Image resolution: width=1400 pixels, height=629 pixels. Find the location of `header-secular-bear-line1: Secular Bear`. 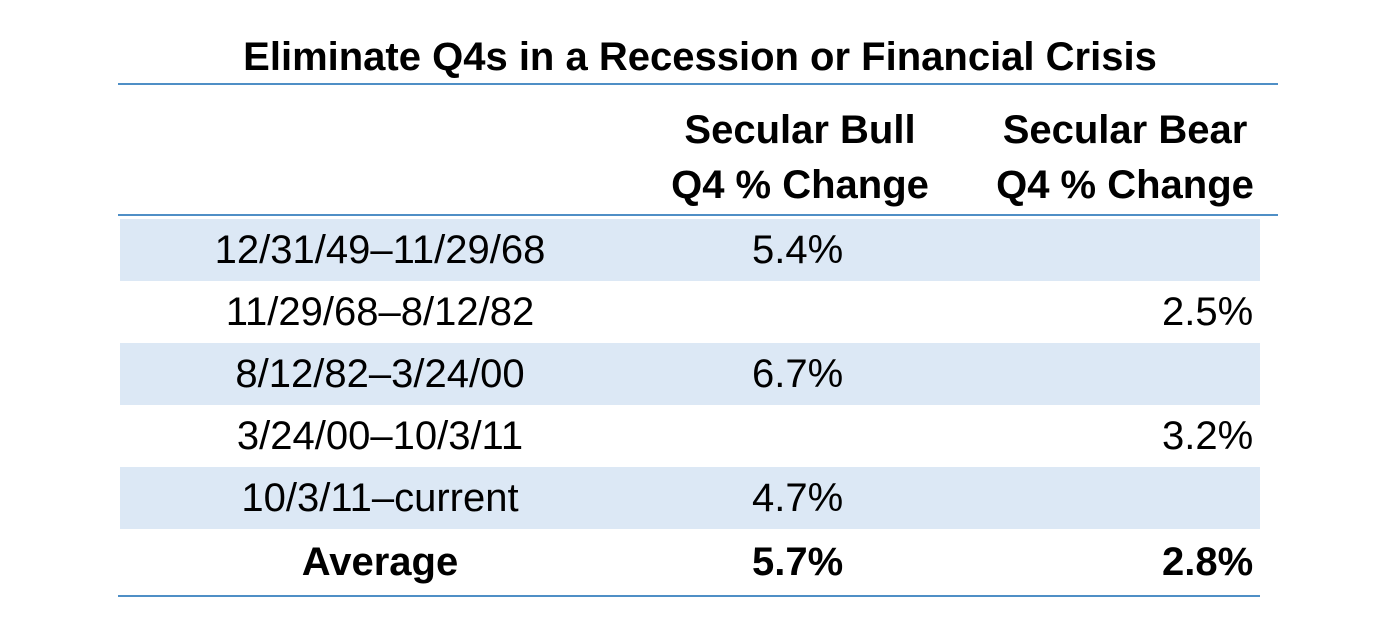

header-secular-bear-line1: Secular Bear is located at coordinates (1125, 129).